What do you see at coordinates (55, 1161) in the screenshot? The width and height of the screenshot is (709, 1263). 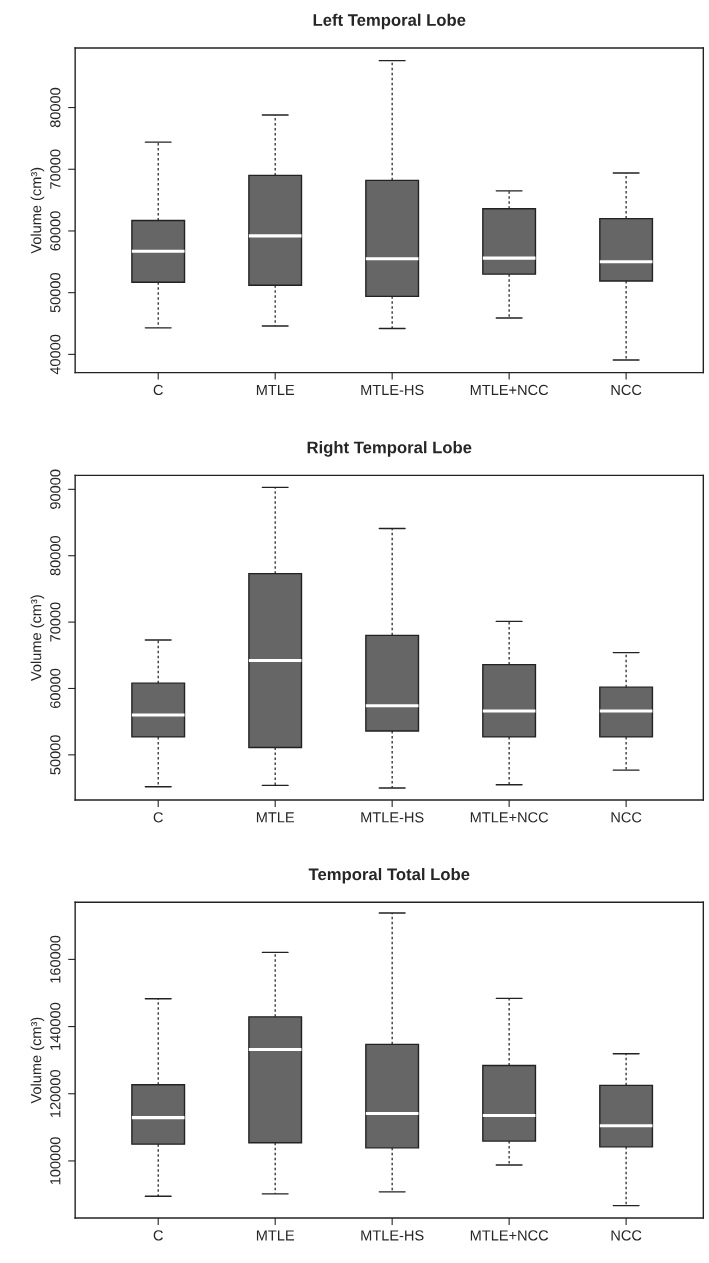 I see `y-tick-label: 100000` at bounding box center [55, 1161].